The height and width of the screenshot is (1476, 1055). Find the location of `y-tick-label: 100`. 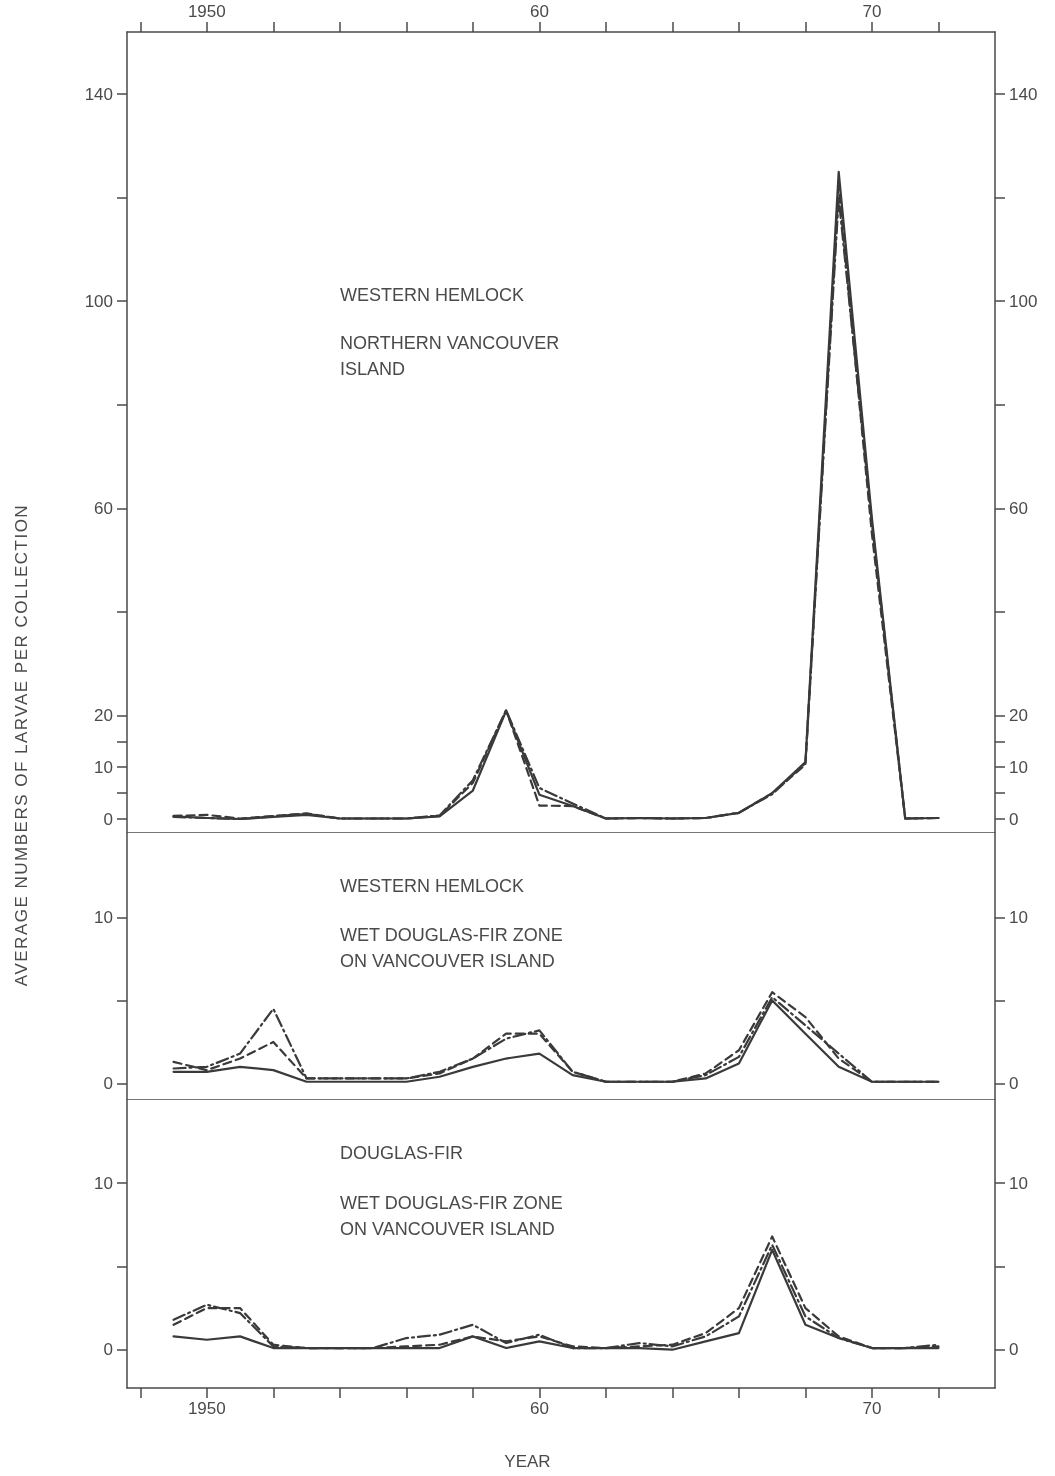

y-tick-label: 100 is located at coordinates (98, 301).